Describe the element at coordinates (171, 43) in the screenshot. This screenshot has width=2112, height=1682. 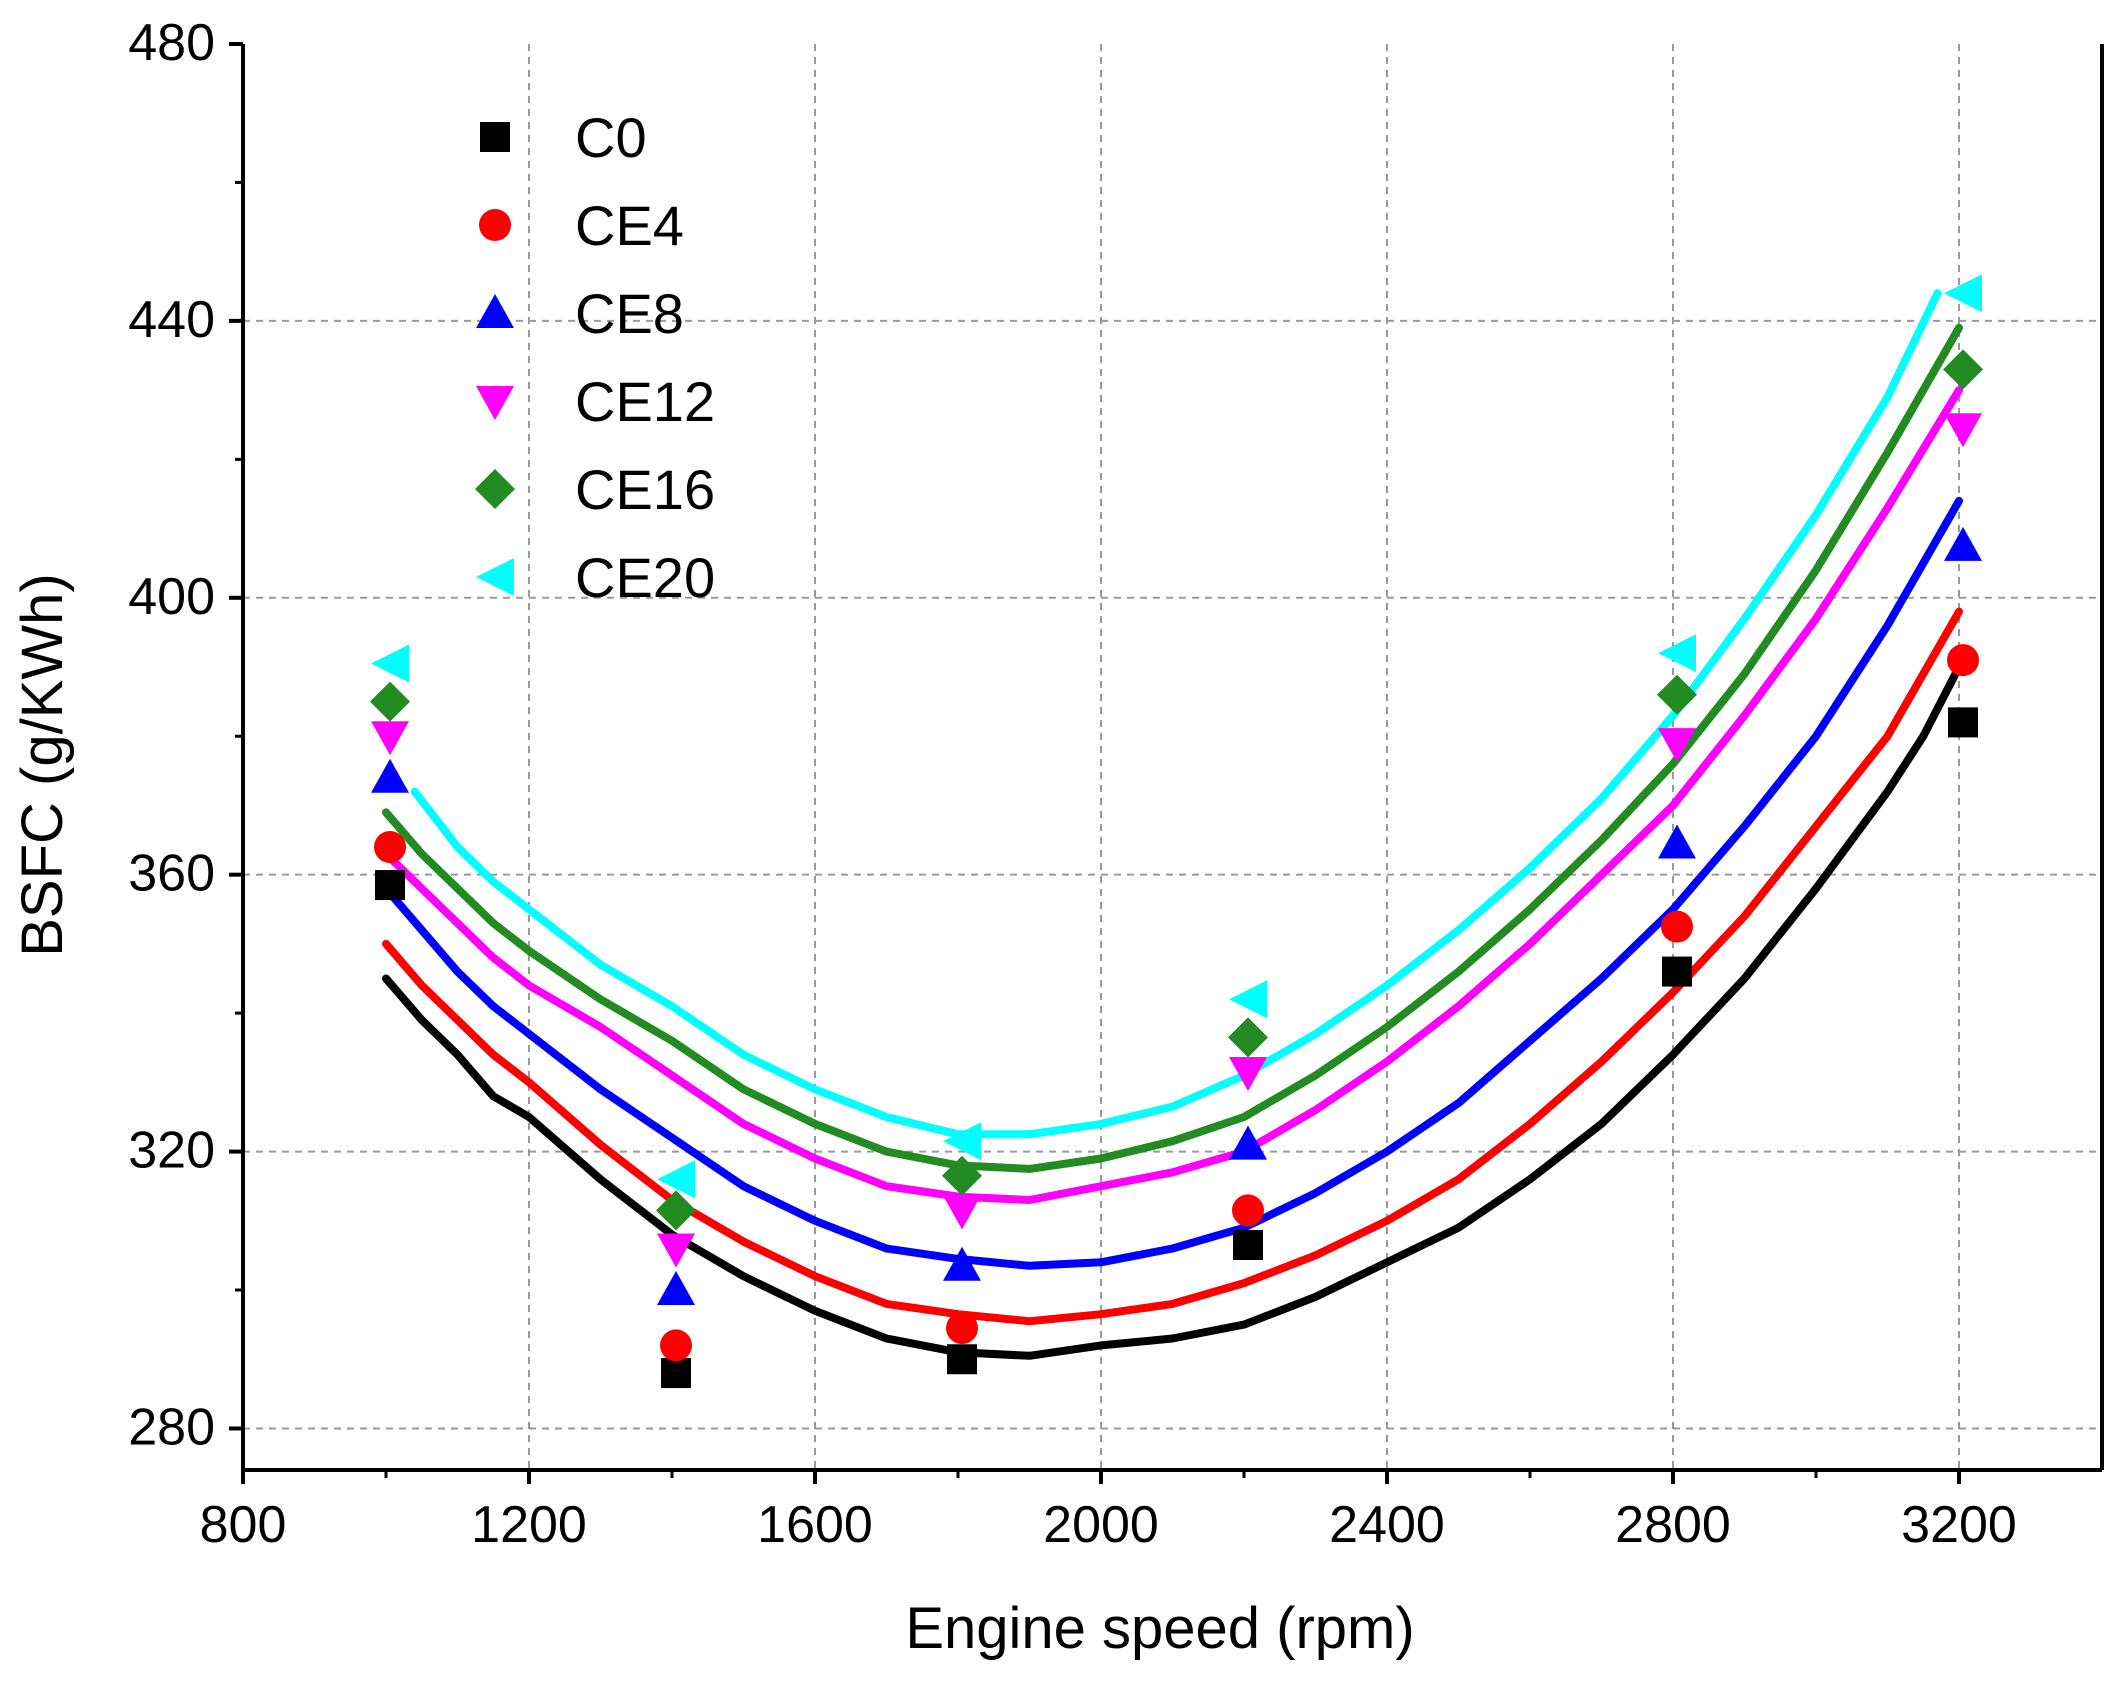
I see `y-tick-label: 480` at that location.